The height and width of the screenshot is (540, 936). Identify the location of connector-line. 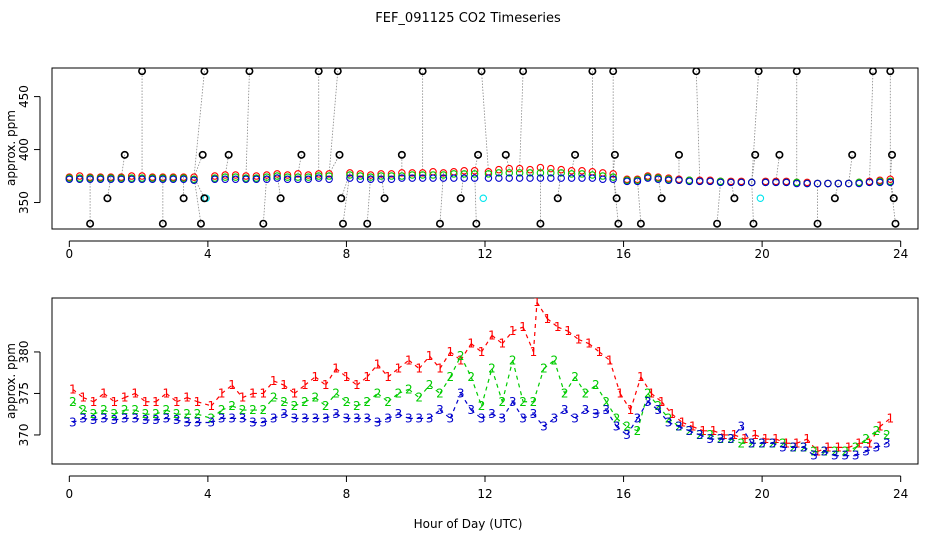
(382, 186).